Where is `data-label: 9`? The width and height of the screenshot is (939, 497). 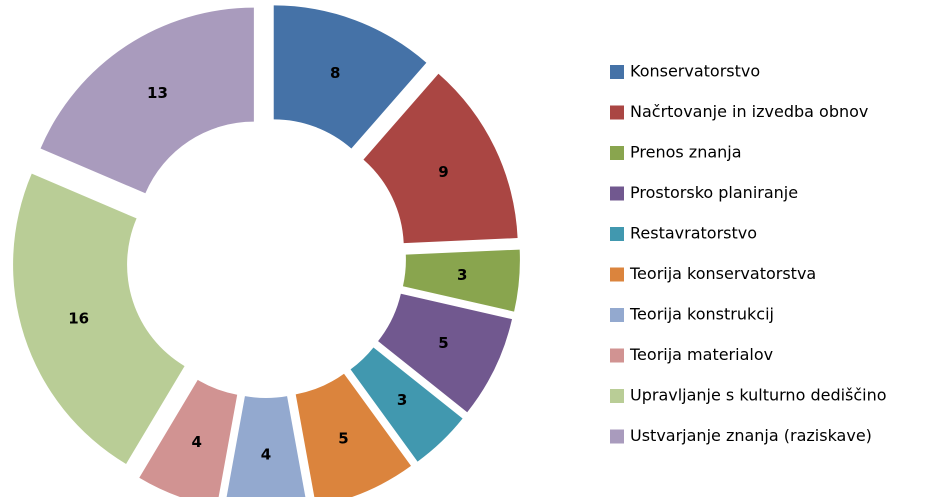
data-label: 9 is located at coordinates (443, 172).